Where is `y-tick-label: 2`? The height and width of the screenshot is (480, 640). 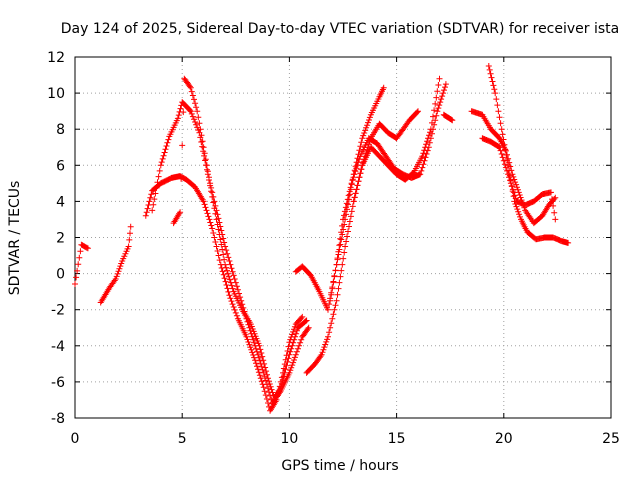 y-tick-label: 2 is located at coordinates (60, 239).